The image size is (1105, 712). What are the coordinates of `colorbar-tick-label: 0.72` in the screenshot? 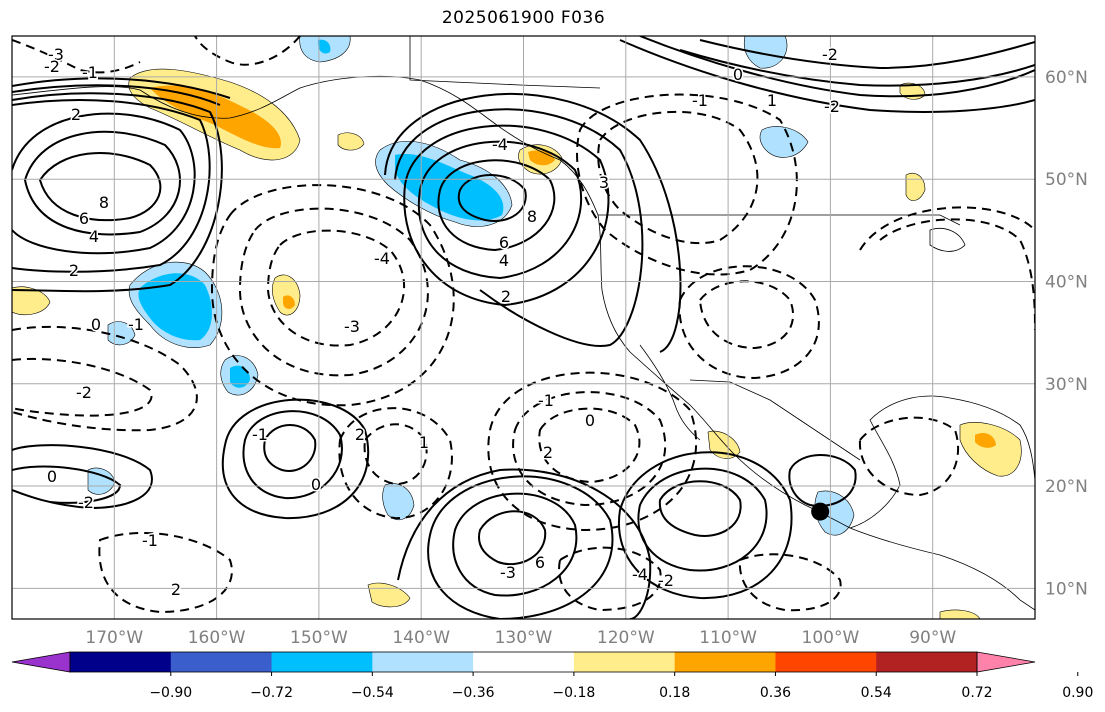 It's located at (976, 693).